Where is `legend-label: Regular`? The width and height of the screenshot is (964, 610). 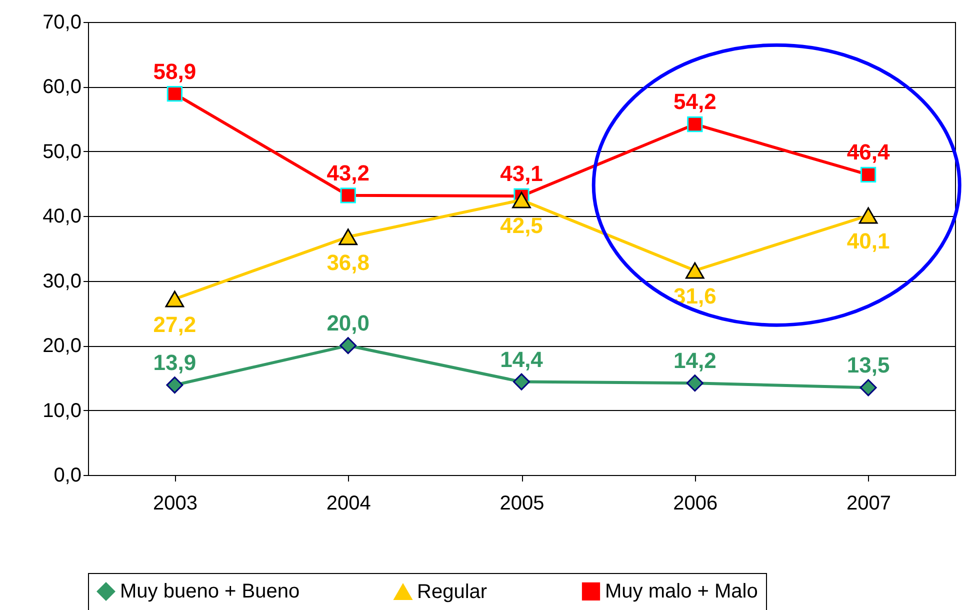 legend-label: Regular is located at coordinates (452, 592).